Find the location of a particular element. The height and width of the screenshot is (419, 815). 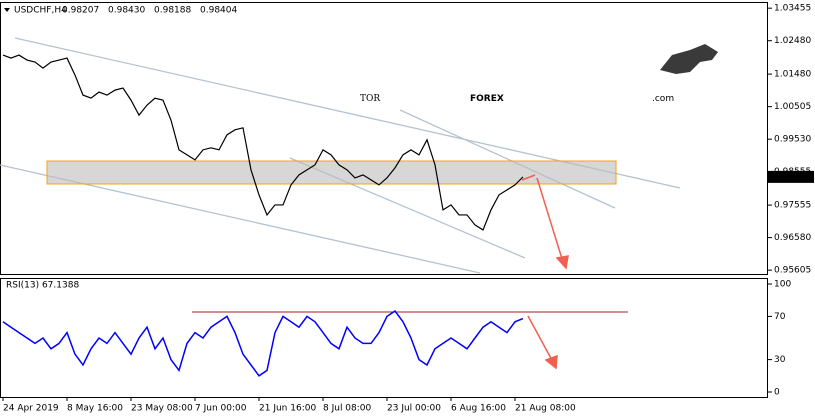

x-tick-label: 6 Aug 16:00 is located at coordinates (478, 409).